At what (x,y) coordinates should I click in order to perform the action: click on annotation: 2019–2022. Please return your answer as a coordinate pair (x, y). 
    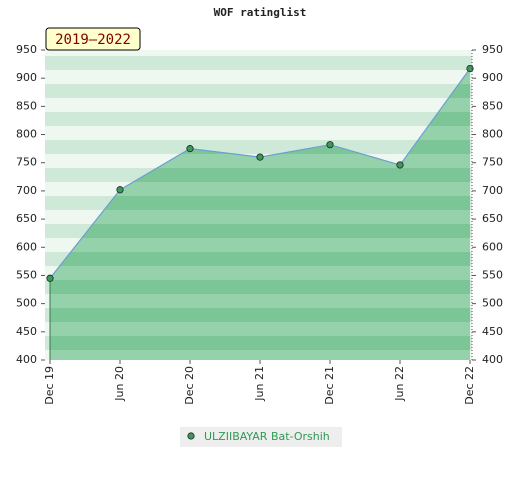
    Looking at the image, I should click on (93, 40).